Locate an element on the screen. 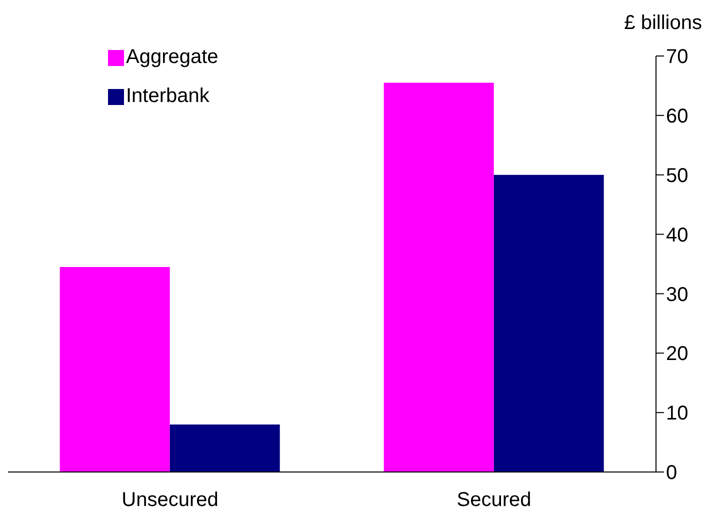 The image size is (717, 530). y-tick-label: 10 is located at coordinates (677, 413).